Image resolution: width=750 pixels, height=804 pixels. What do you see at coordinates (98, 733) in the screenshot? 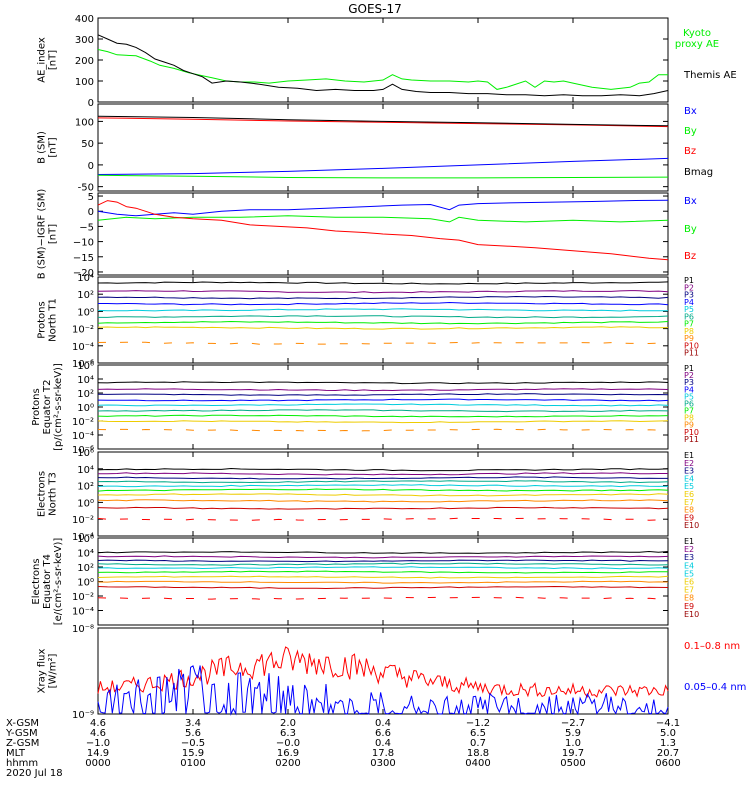
I see `x-row-value: 4.6` at bounding box center [98, 733].